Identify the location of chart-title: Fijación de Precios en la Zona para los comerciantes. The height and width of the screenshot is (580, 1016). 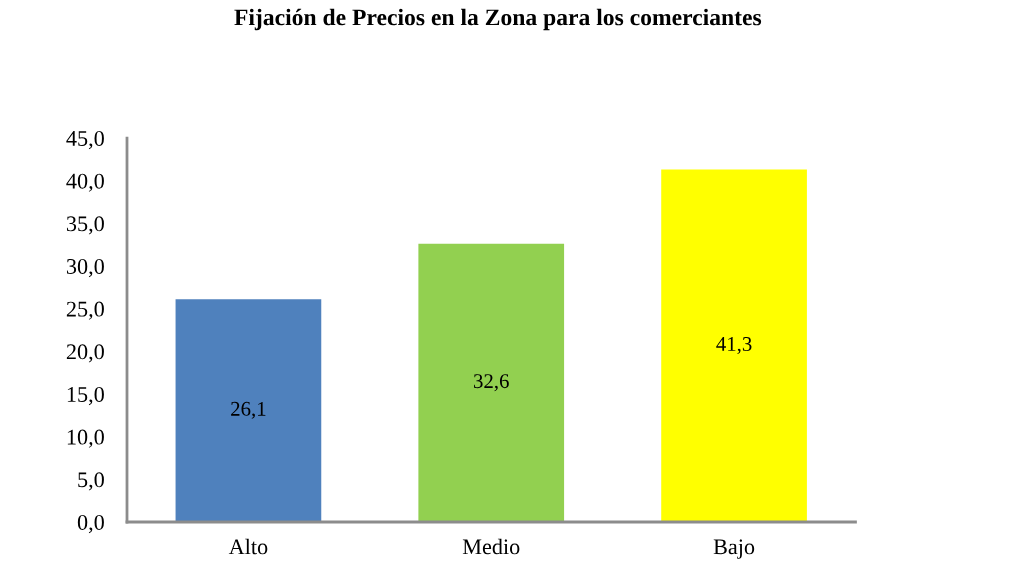
(498, 19).